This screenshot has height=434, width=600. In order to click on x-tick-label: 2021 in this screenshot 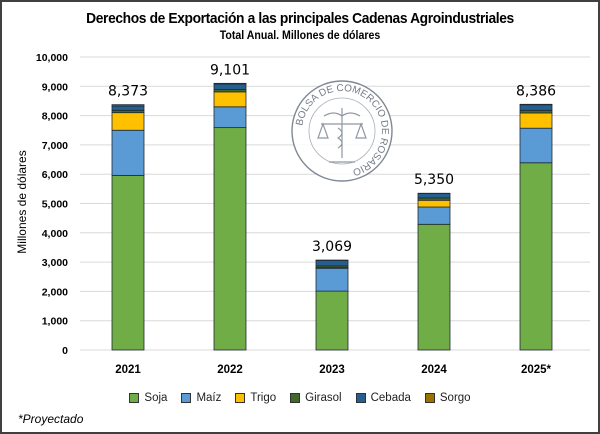, I will do `click(128, 370)`.